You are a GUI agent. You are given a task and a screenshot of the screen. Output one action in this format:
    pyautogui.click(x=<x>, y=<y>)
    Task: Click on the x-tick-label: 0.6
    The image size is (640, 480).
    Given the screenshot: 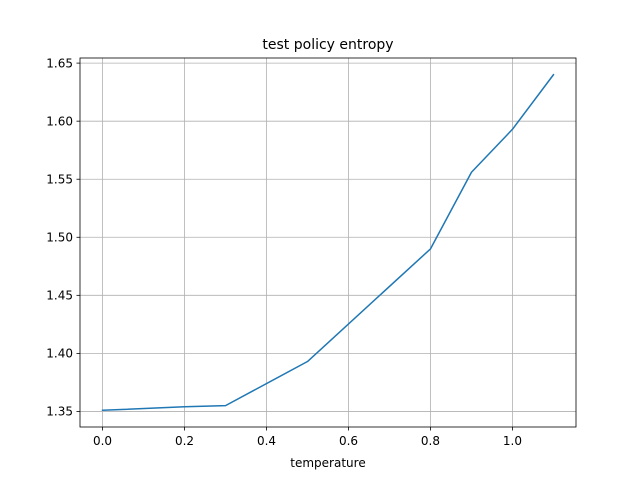 What is the action you would take?
    pyautogui.click(x=348, y=441)
    